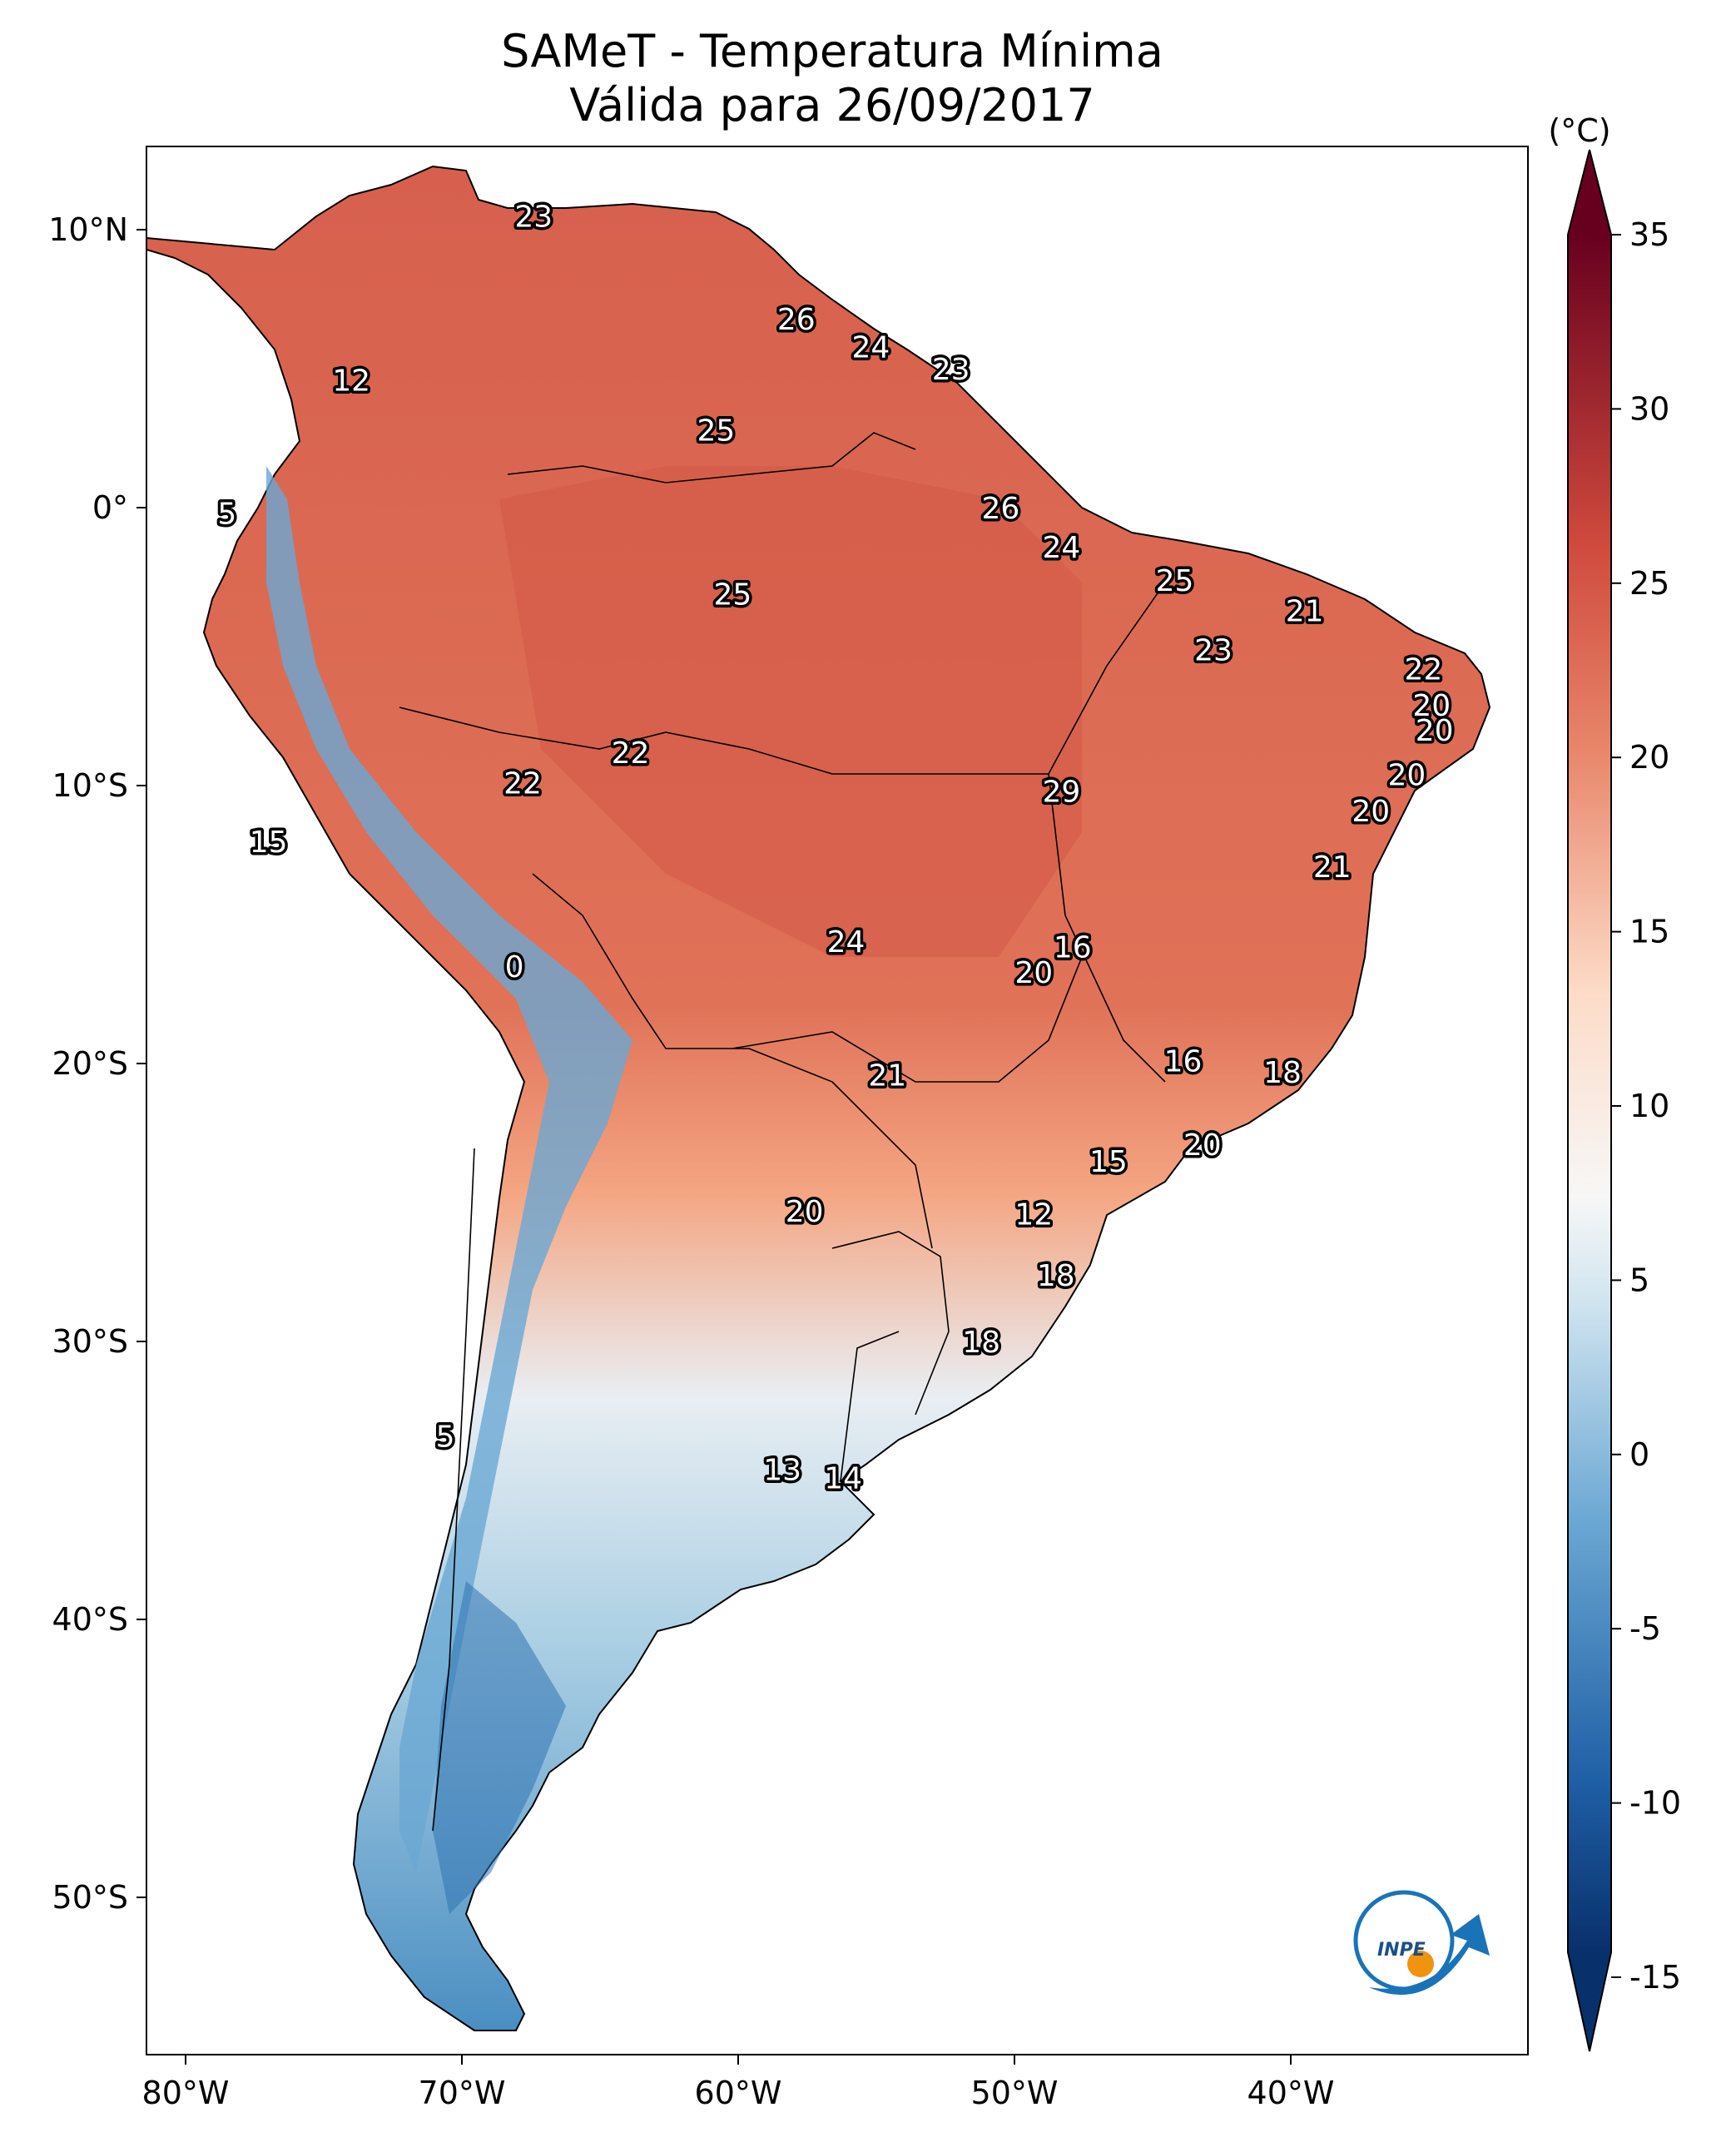 The image size is (1736, 2152). What do you see at coordinates (90, 785) in the screenshot?
I see `lat-tick-label: 10°S` at bounding box center [90, 785].